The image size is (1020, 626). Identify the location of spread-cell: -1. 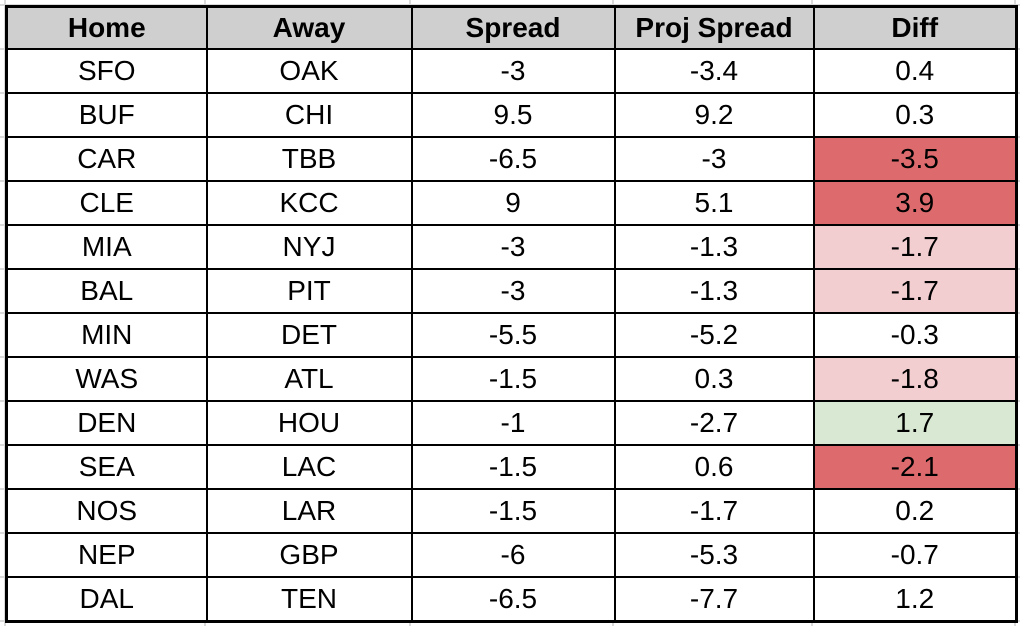
(513, 423).